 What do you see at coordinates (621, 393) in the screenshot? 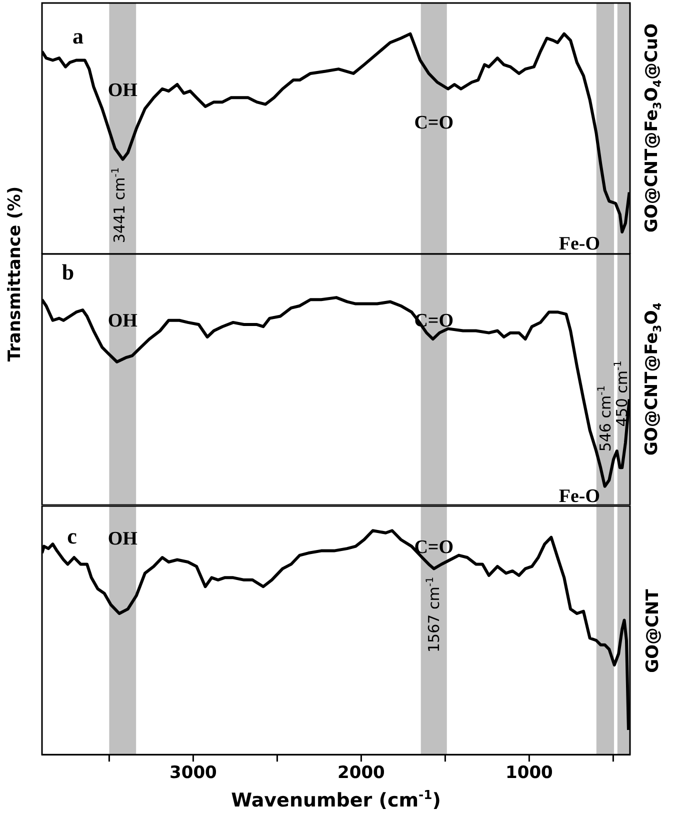
I see `annotation: 450 cm-1` at bounding box center [621, 393].